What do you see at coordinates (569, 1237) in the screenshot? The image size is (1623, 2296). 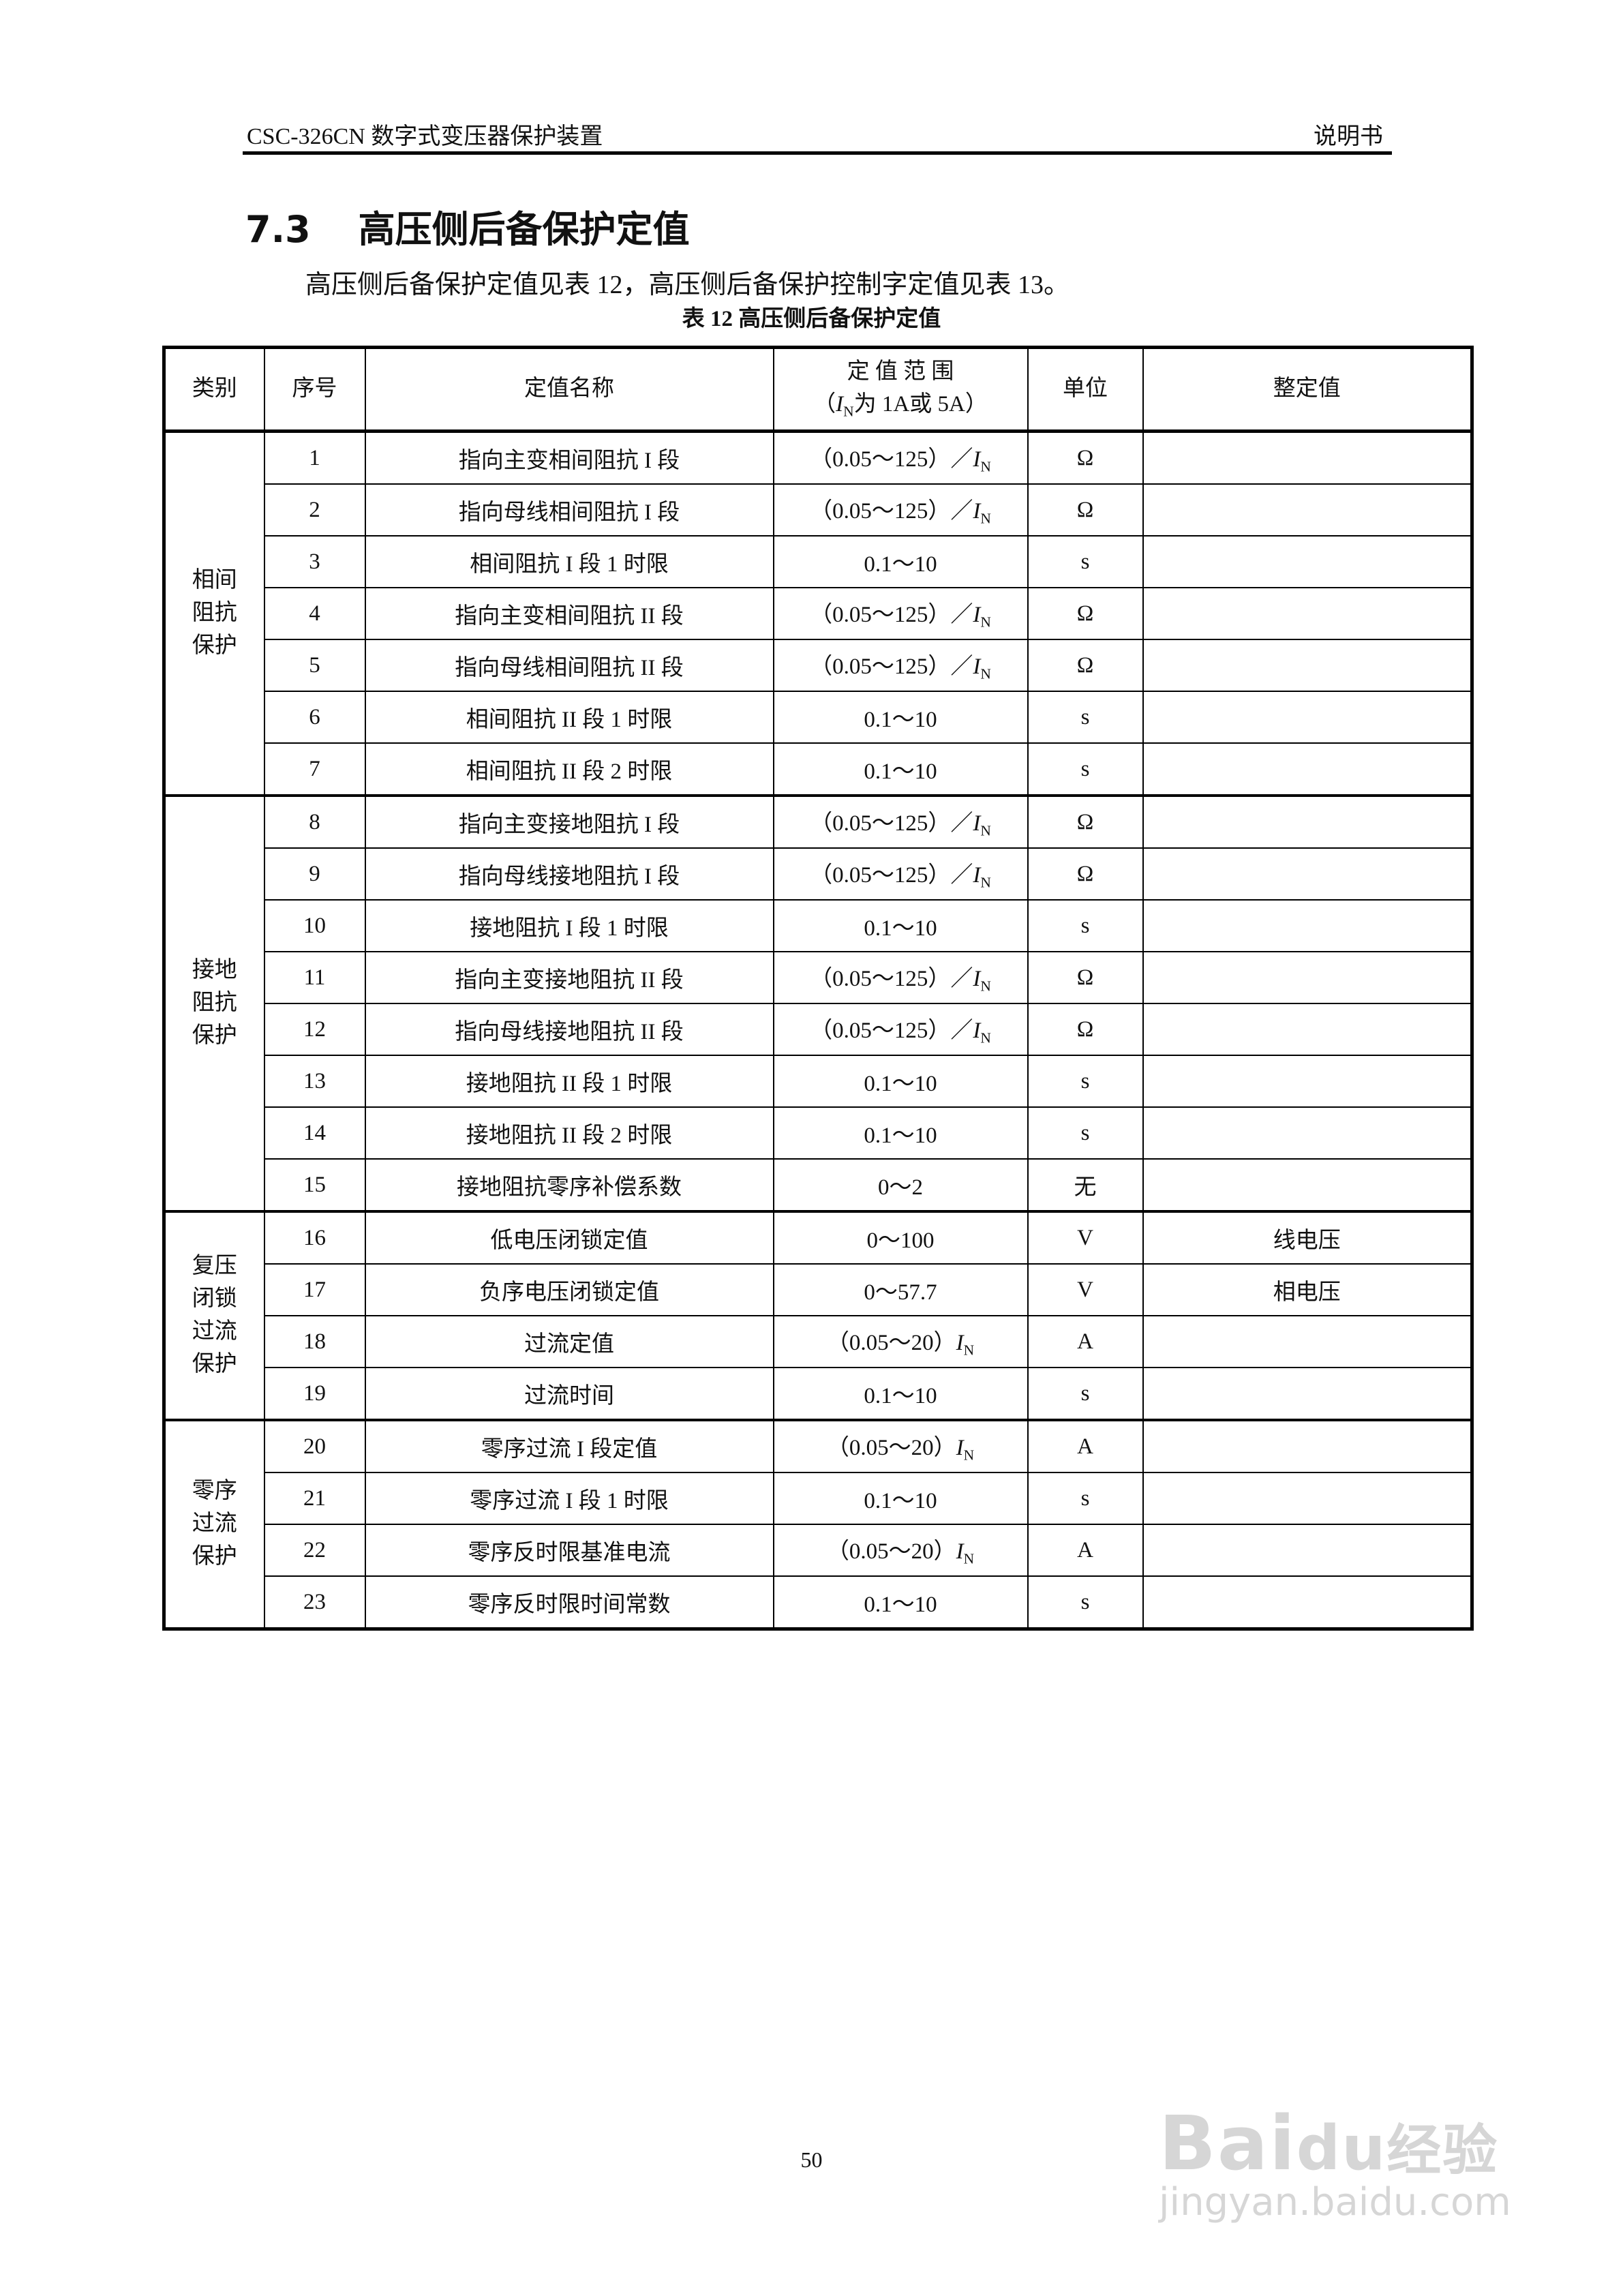 I see `setting-name: 低电压闭锁定值` at bounding box center [569, 1237].